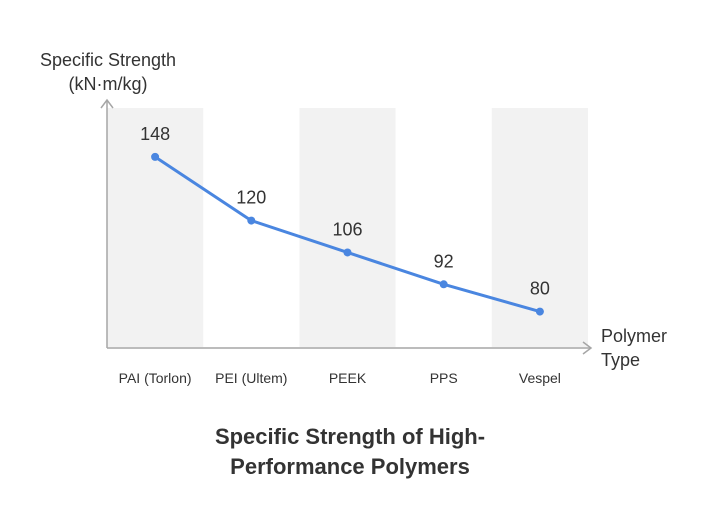  What do you see at coordinates (444, 378) in the screenshot?
I see `x-tick-label: PPS` at bounding box center [444, 378].